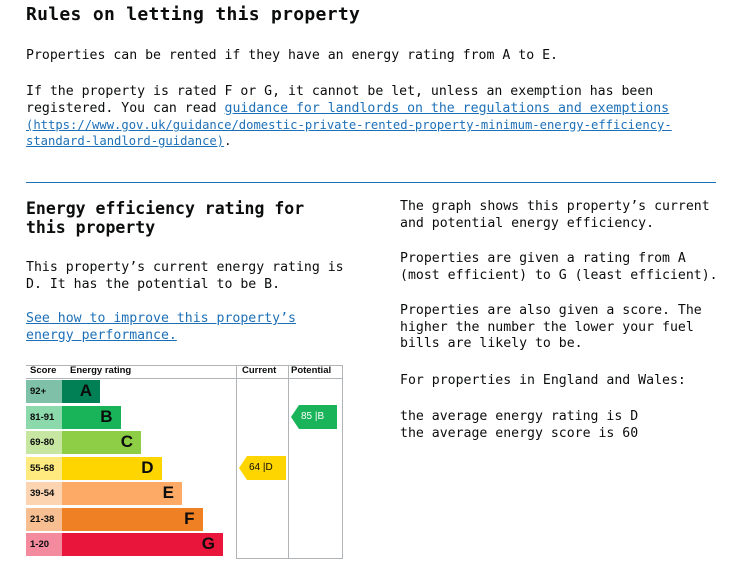 This screenshot has height=584, width=731. Describe the element at coordinates (44, 493) in the screenshot. I see `band-score-e: 39-54` at that location.